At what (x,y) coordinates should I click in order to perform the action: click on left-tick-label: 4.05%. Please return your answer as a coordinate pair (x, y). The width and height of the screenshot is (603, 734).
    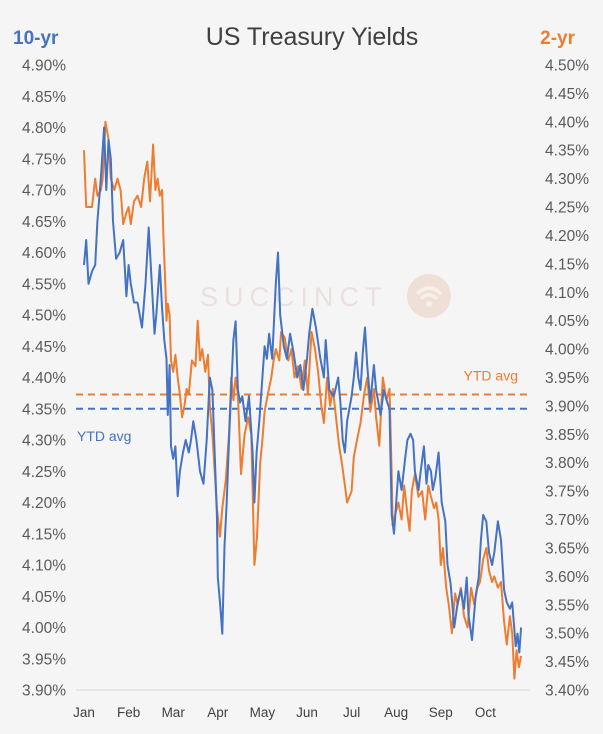
    Looking at the image, I should click on (44, 597).